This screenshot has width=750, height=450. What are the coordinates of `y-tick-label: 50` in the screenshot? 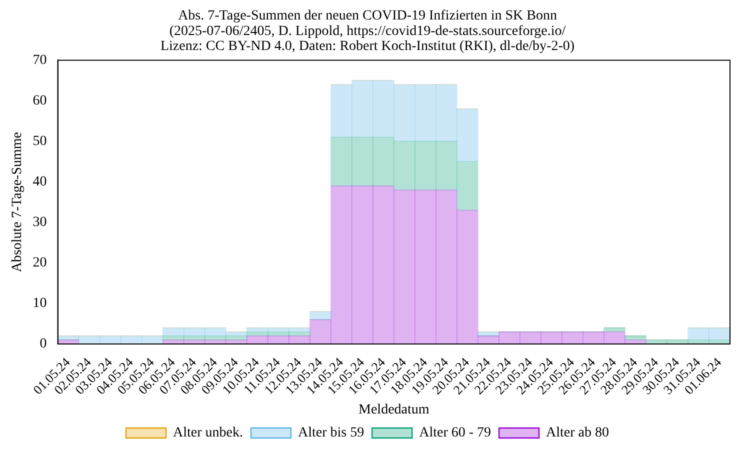 It's located at (39, 141).